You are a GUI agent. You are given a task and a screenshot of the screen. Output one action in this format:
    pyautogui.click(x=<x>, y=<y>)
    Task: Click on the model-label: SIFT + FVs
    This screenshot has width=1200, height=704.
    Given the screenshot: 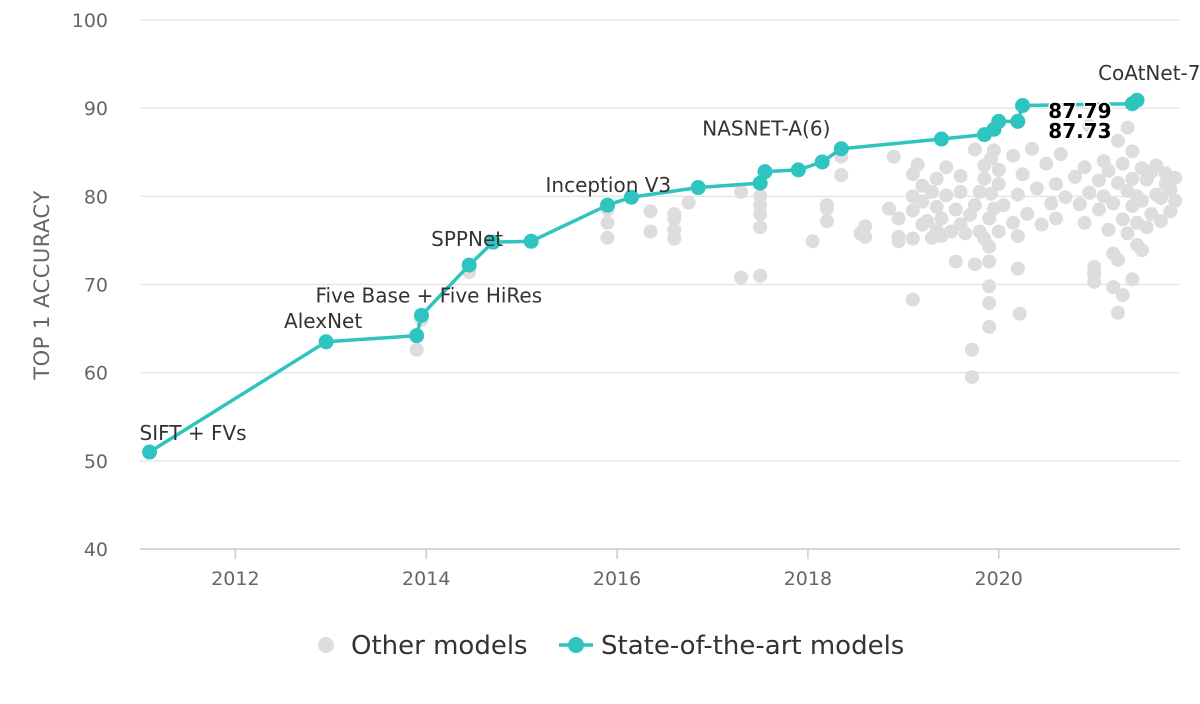 What is the action you would take?
    pyautogui.click(x=193, y=433)
    